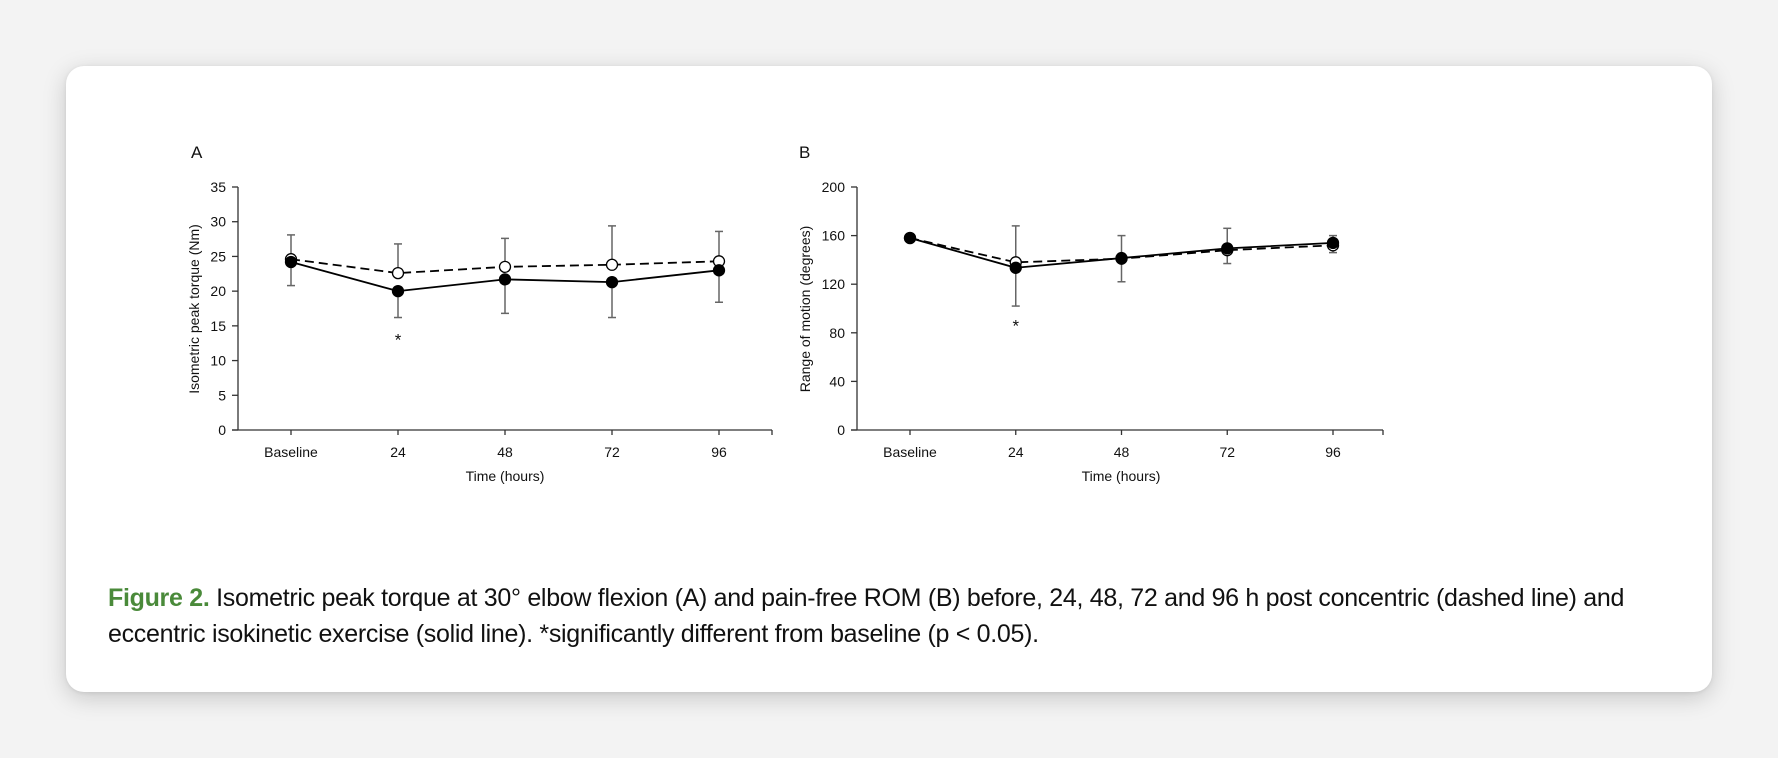 This screenshot has height=758, width=1778. Describe the element at coordinates (218, 291) in the screenshot. I see `y-tick-label: 20` at that location.